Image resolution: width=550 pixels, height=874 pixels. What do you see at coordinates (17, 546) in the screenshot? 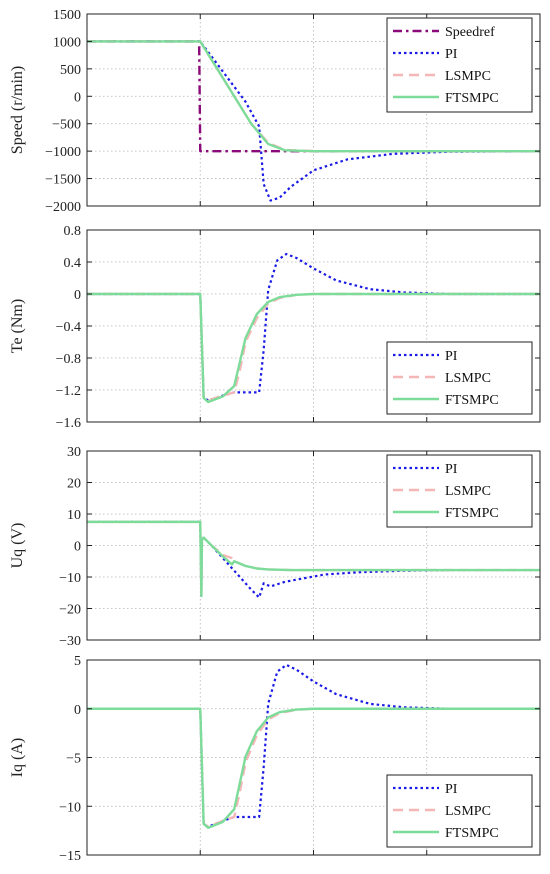
I see `y-axis-label: Uq (V)` at bounding box center [17, 546].